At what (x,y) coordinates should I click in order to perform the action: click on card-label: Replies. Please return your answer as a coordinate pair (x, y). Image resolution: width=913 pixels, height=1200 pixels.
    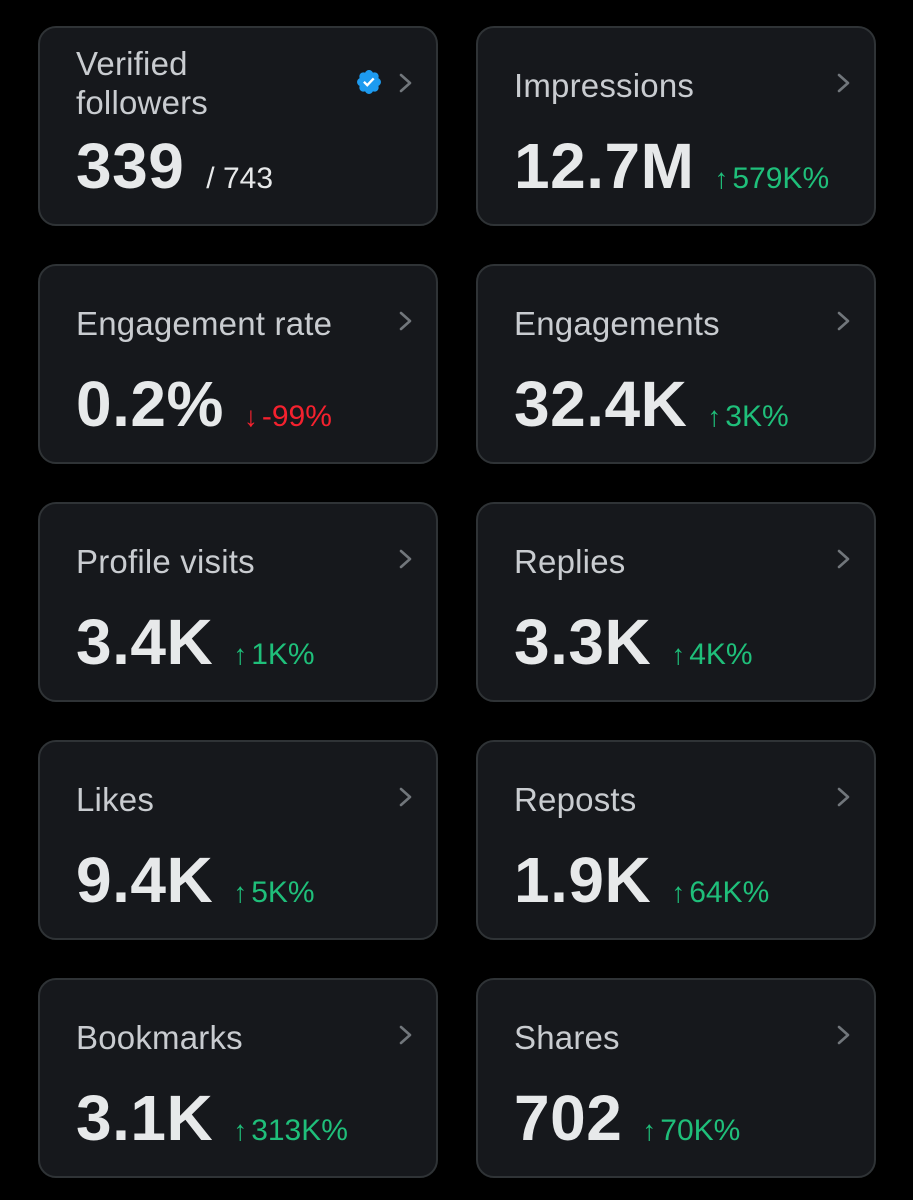
    Looking at the image, I should click on (570, 561).